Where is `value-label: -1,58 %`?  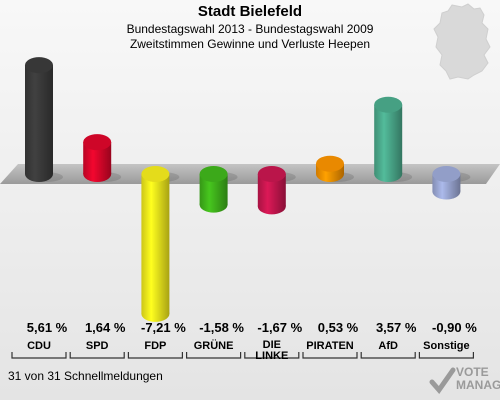 value-label: -1,58 % is located at coordinates (221, 327).